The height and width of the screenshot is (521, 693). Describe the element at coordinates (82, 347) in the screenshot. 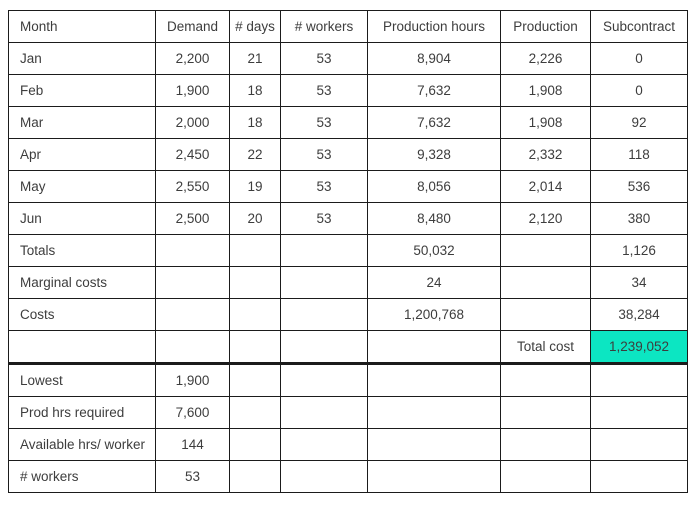

I see `row-label-cell` at that location.